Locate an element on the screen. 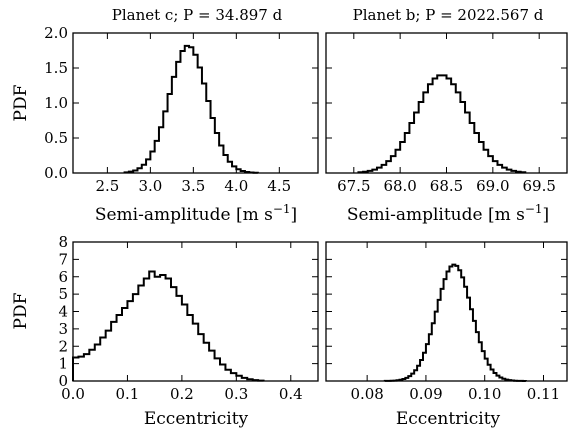 Image resolution: width=571 pixels, height=433 pixels. x-tick-label: 0.0 is located at coordinates (73, 394).